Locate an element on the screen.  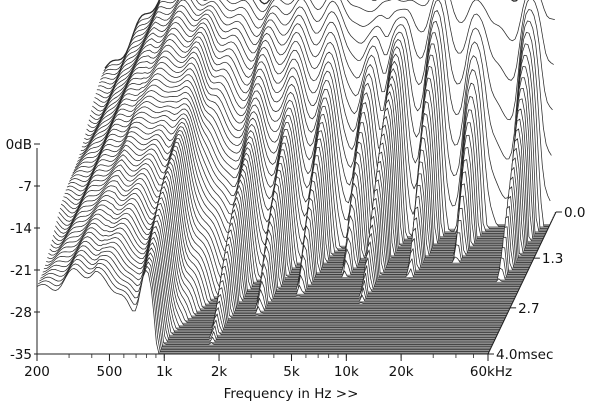
x-axis-title: Frequency in Hz >> is located at coordinates (291, 394).